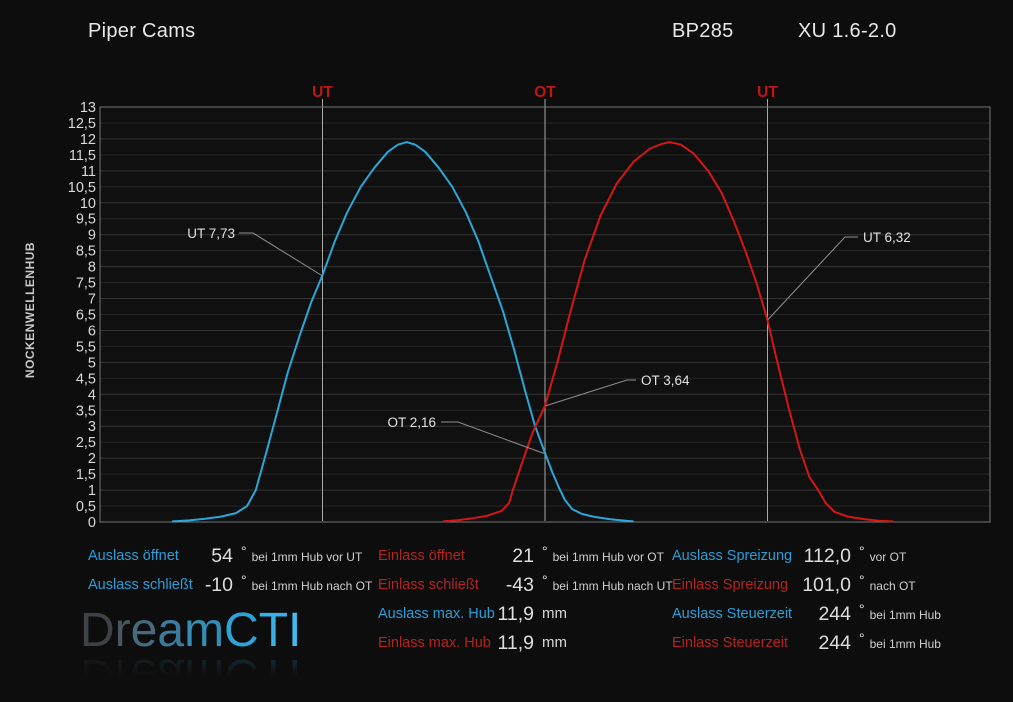  I want to click on cam-model: BP285, so click(703, 31).